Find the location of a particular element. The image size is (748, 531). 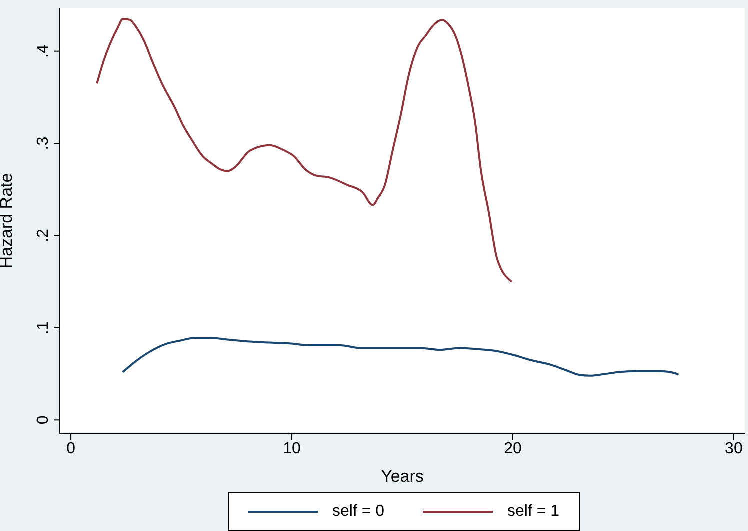

x-tick-label: 30 is located at coordinates (734, 449).